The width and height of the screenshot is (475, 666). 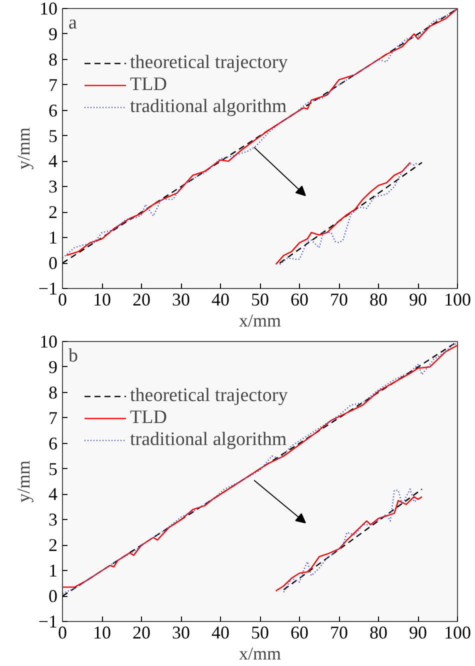 I want to click on annotation: b, so click(x=73, y=356).